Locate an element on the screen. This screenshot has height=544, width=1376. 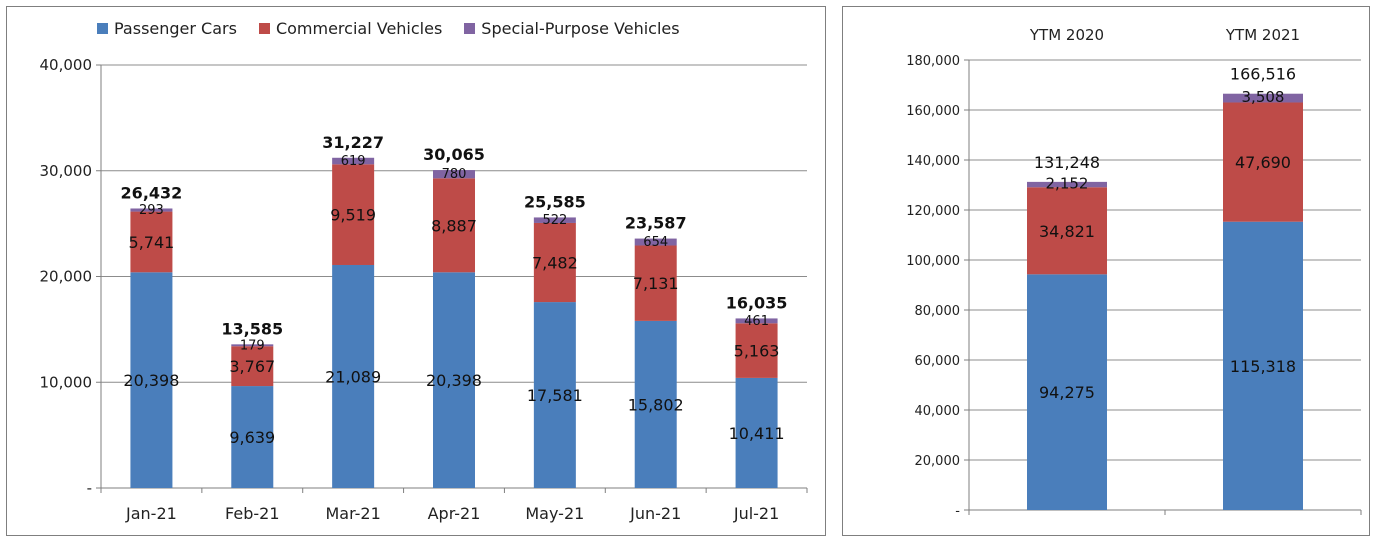
data-label-commercial-vehicles: 34,821 is located at coordinates (1067, 231).